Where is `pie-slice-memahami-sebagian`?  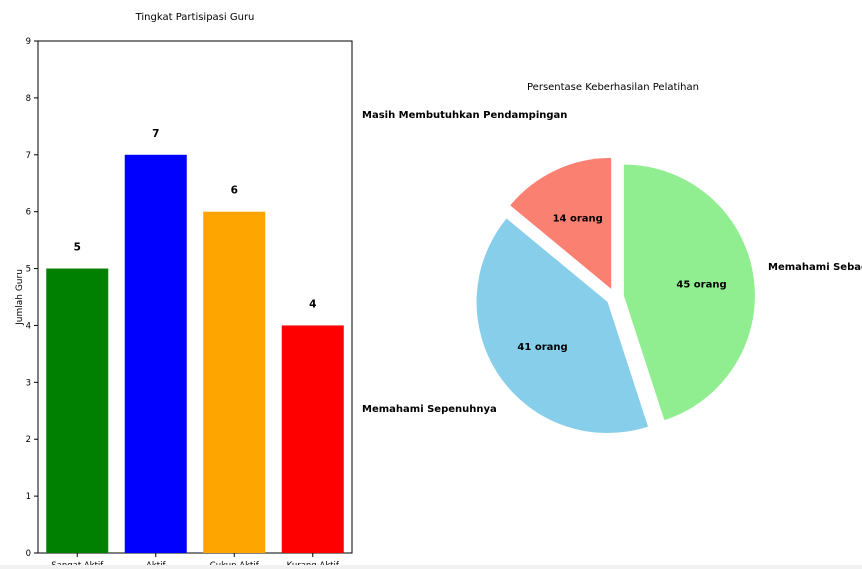
pie-slice-memahami-sebagian is located at coordinates (689, 292).